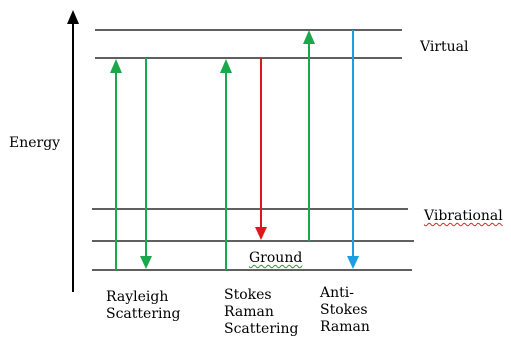 The height and width of the screenshot is (338, 511). Describe the element at coordinates (353, 262) in the screenshot. I see `anti-stokes-emission-arrowhead` at that location.